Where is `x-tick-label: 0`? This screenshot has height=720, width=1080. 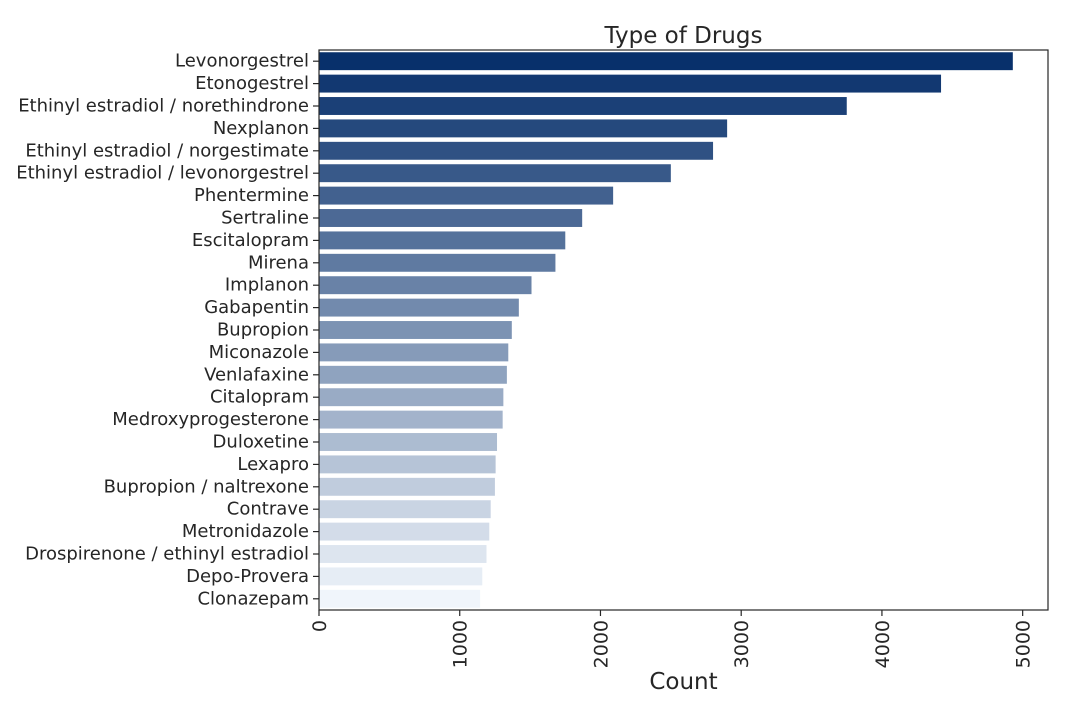 x-tick-label: 0 is located at coordinates (320, 626).